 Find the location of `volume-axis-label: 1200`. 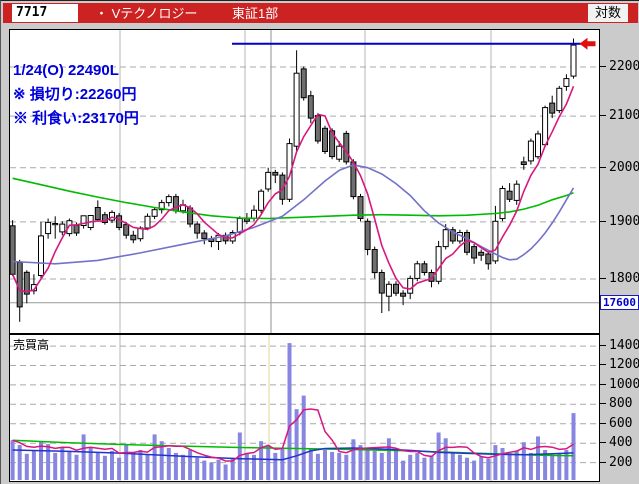

volume-axis-label: 1200 is located at coordinates (619, 364).